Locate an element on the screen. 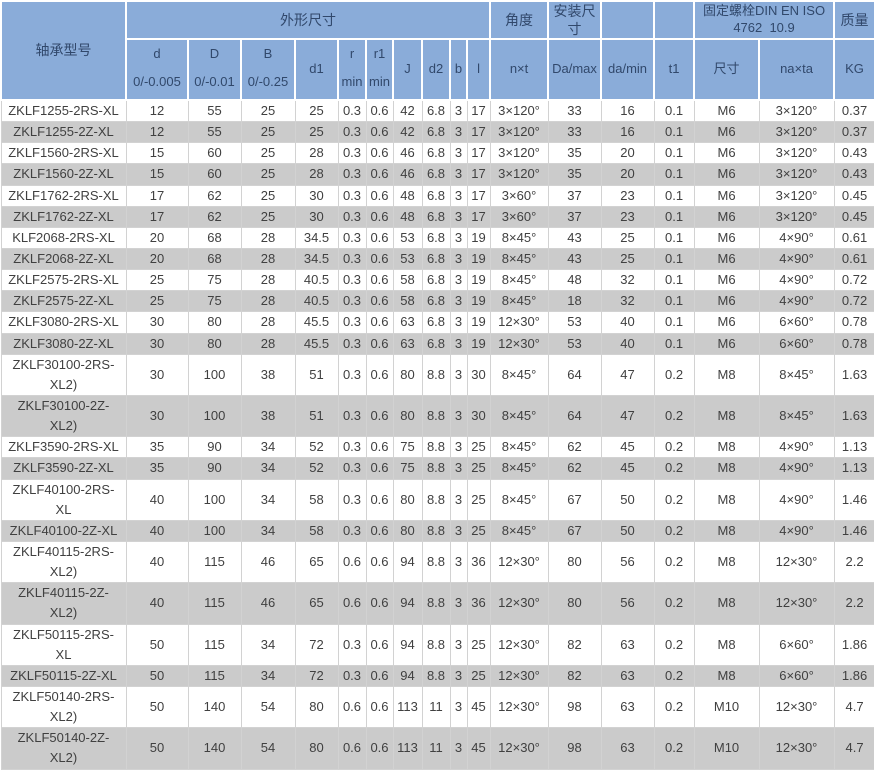 This screenshot has width=874, height=770. value-cell-naxta: 3×120° is located at coordinates (796, 195).